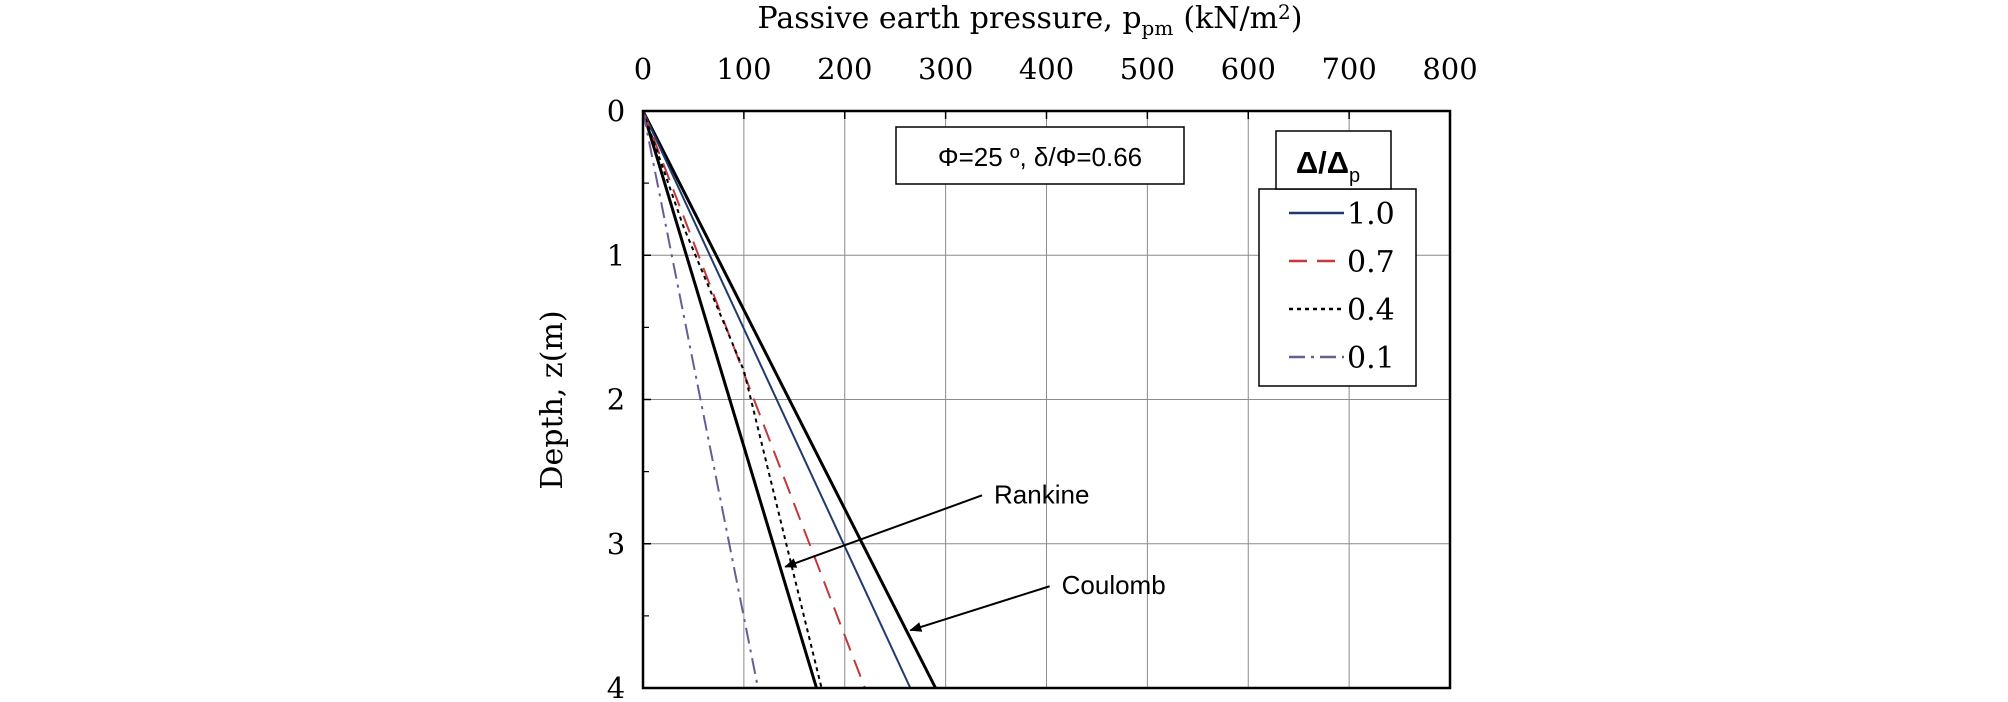  What do you see at coordinates (1147, 69) in the screenshot?
I see `x-tick-label: 500` at bounding box center [1147, 69].